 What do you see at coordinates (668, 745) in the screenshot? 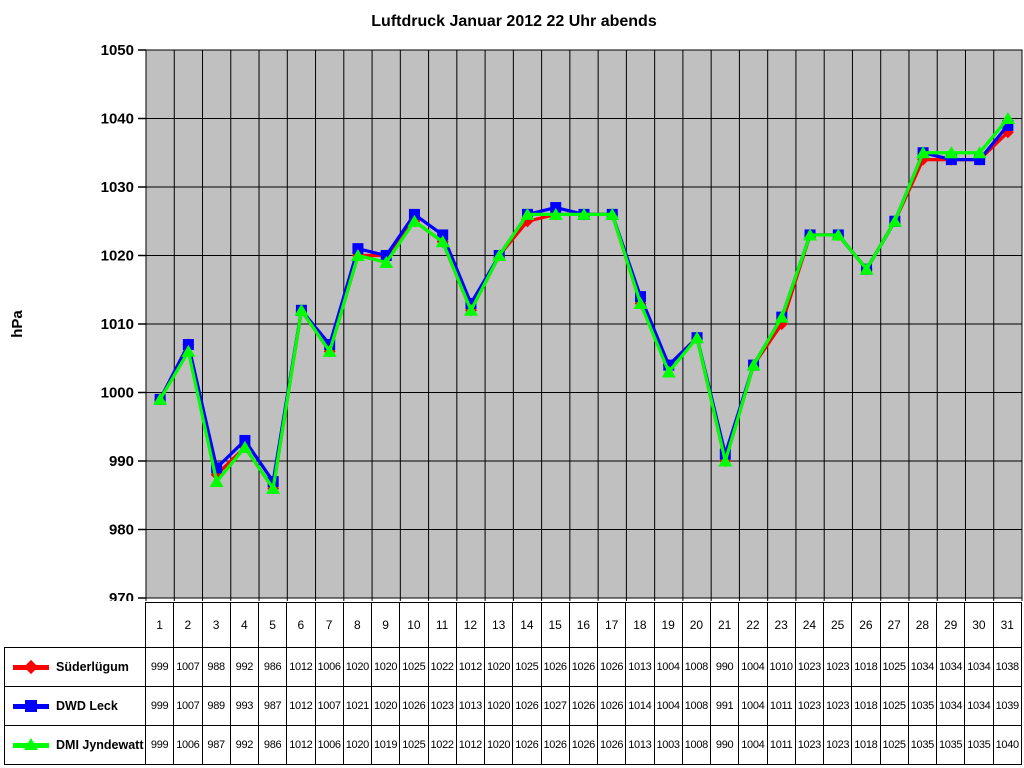
I see `value-cell: 1003` at bounding box center [668, 745].